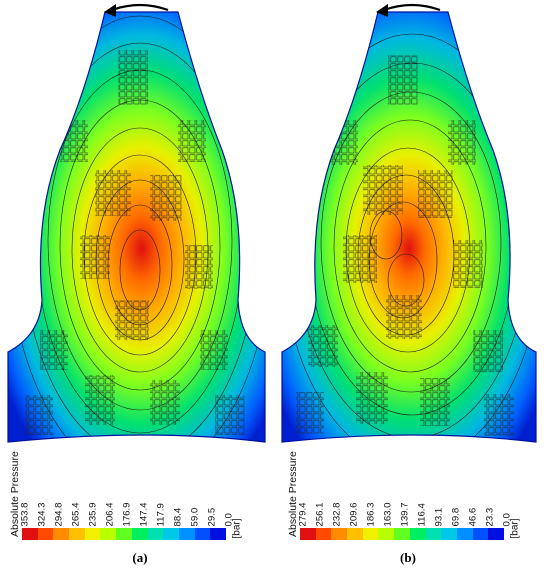 Image resolution: width=550 pixels, height=572 pixels. I want to click on tick-label: 147.4, so click(144, 514).